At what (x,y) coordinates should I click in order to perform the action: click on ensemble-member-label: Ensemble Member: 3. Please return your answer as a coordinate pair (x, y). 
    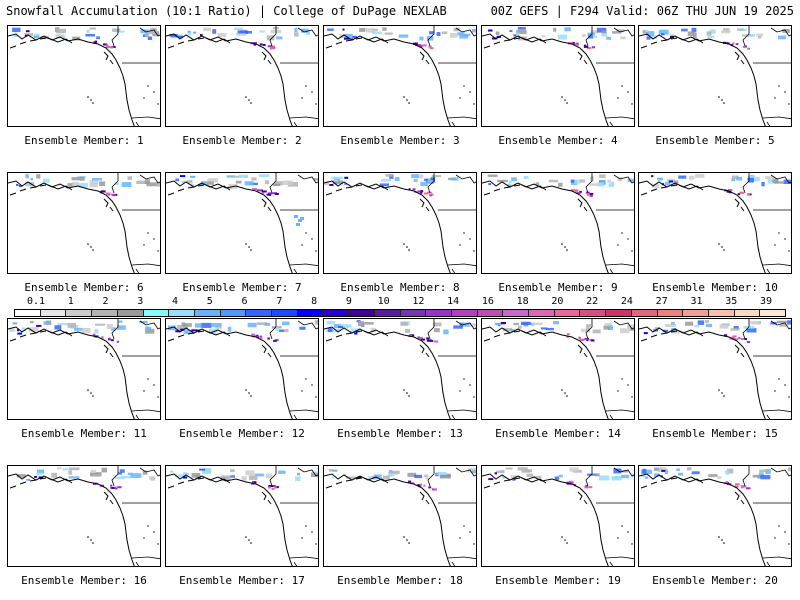
    Looking at the image, I should click on (400, 140).